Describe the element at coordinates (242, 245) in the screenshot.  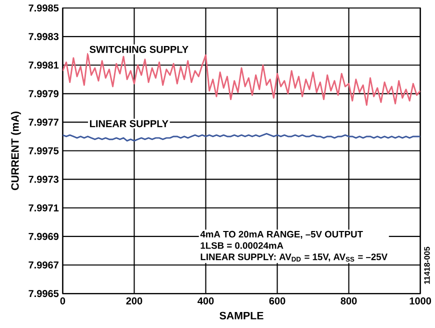
I see `annotation: 1LSB = 0.00024mA` at that location.